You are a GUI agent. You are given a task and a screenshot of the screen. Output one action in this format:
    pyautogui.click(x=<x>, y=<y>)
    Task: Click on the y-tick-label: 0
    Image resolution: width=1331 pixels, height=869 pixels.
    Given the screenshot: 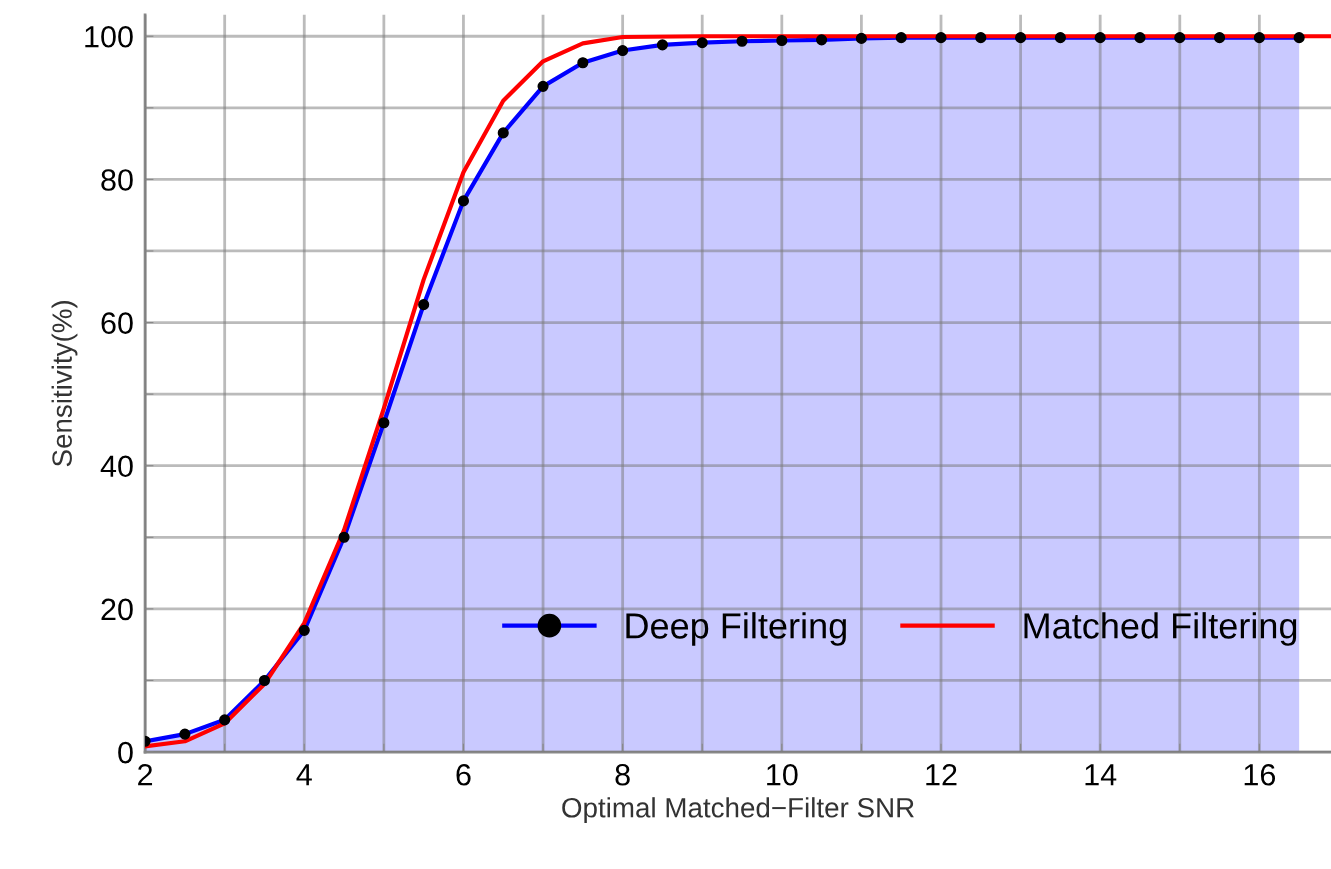 What is the action you would take?
    pyautogui.click(x=125, y=752)
    